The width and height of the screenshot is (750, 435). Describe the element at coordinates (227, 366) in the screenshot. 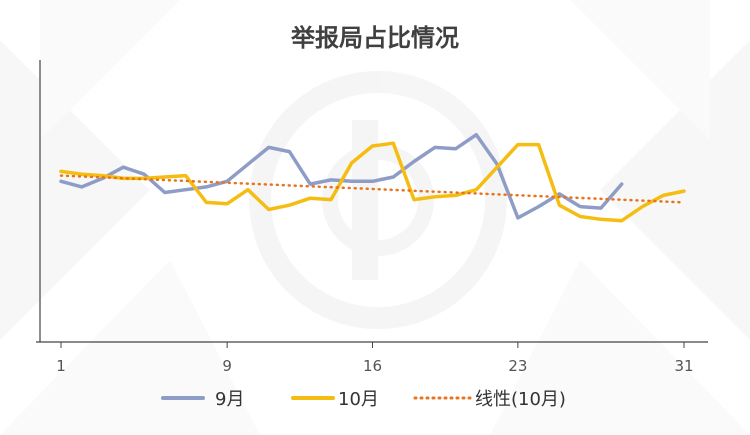

I see `x-tick-label: 9` at that location.